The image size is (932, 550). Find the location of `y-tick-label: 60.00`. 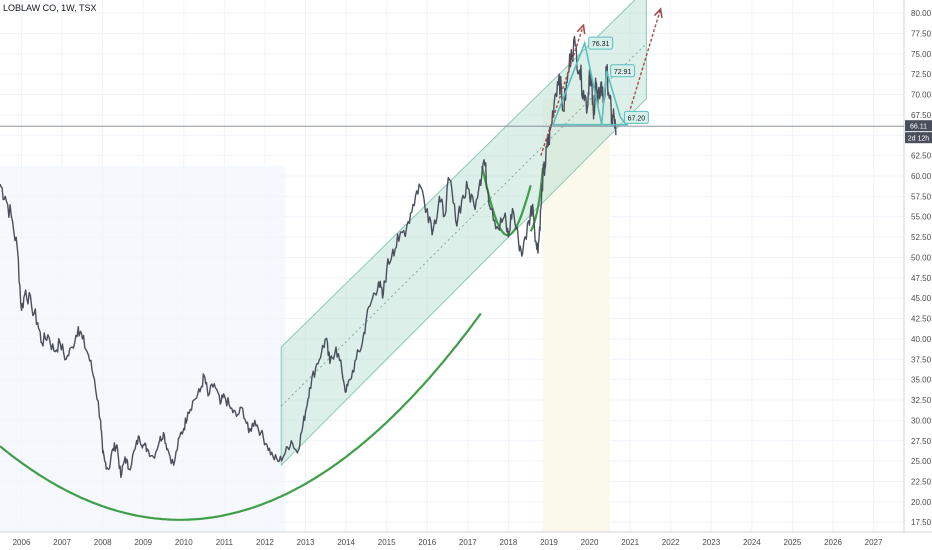

y-tick-label: 60.00 is located at coordinates (921, 176).